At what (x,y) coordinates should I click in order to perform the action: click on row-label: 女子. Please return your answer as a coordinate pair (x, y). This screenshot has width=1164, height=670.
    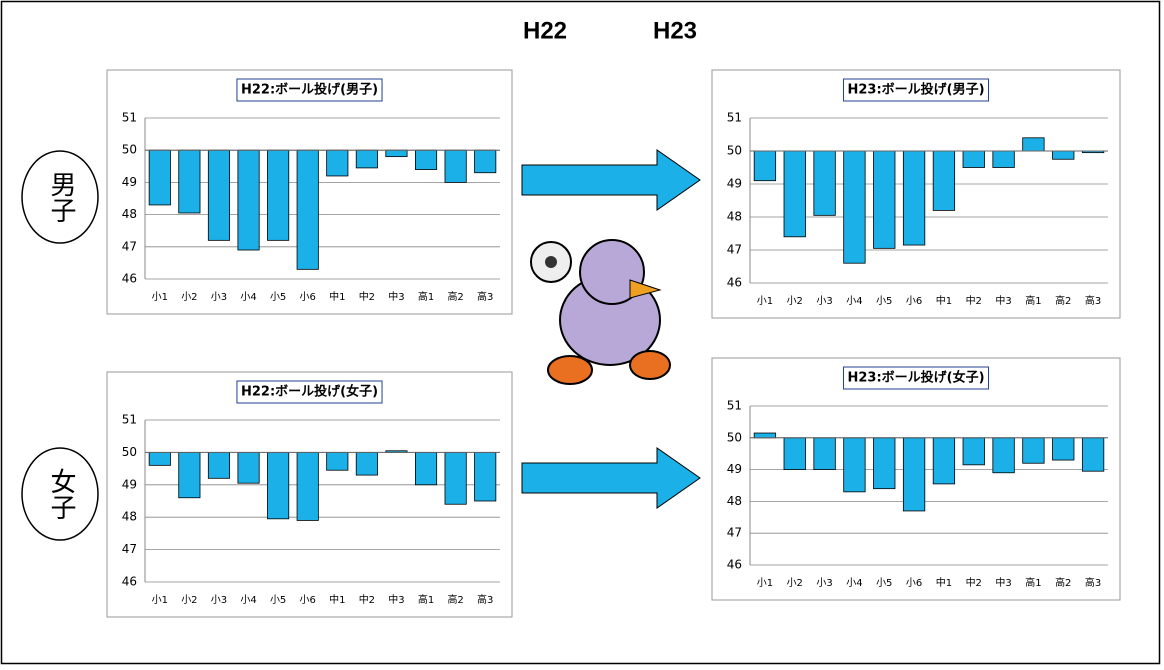
    Looking at the image, I should click on (61, 494).